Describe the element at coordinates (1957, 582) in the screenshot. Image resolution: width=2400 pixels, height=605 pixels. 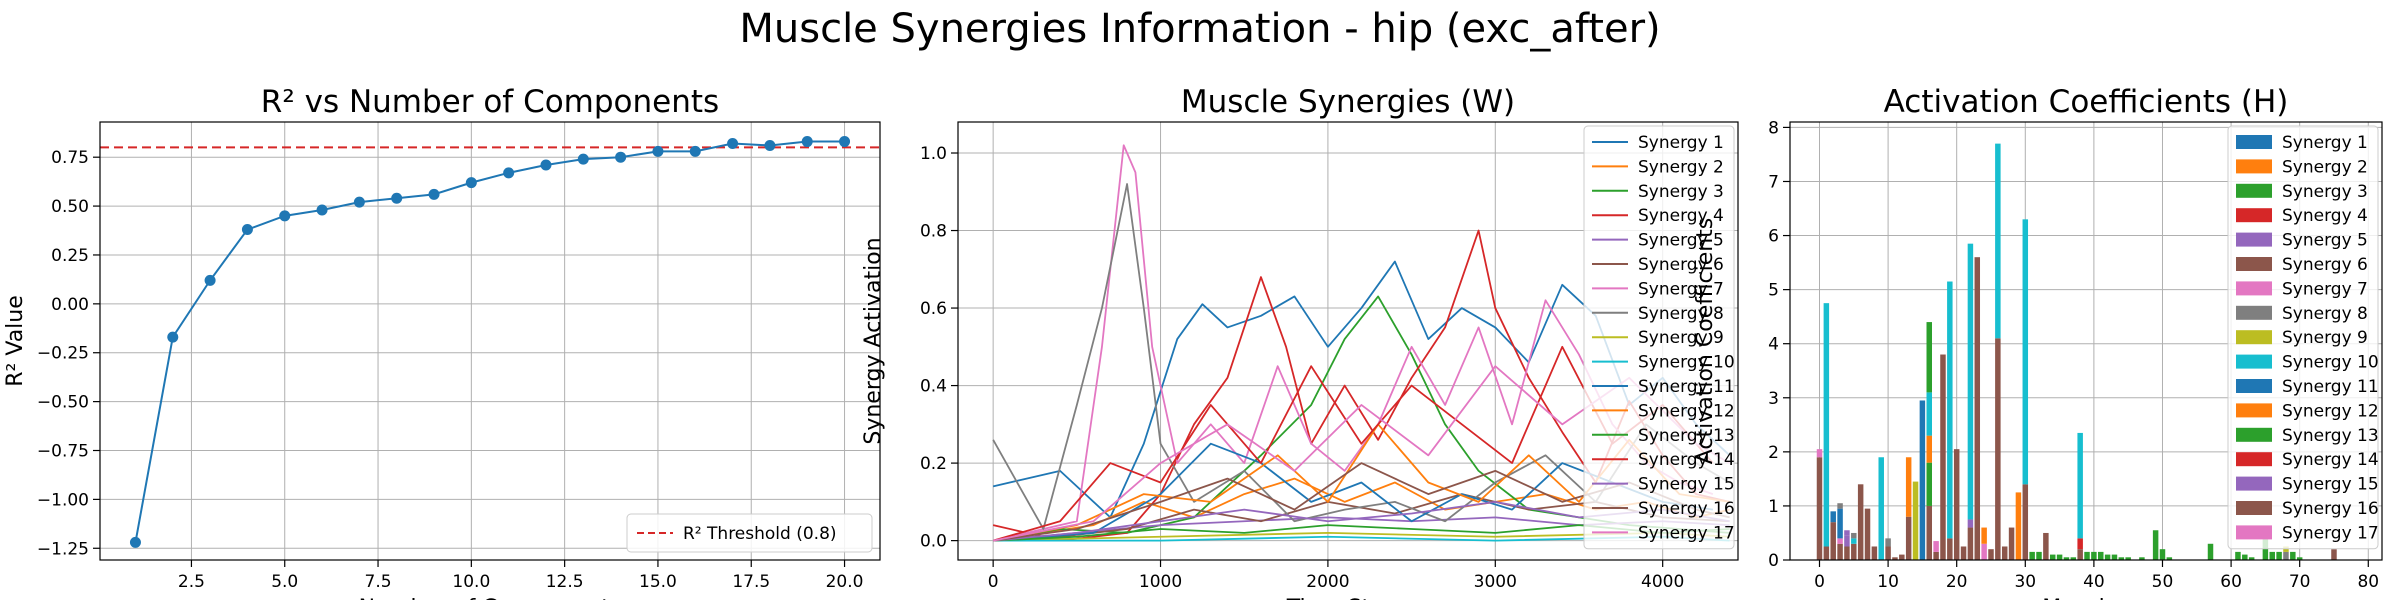
I see `x-tick-label: 20` at that location.